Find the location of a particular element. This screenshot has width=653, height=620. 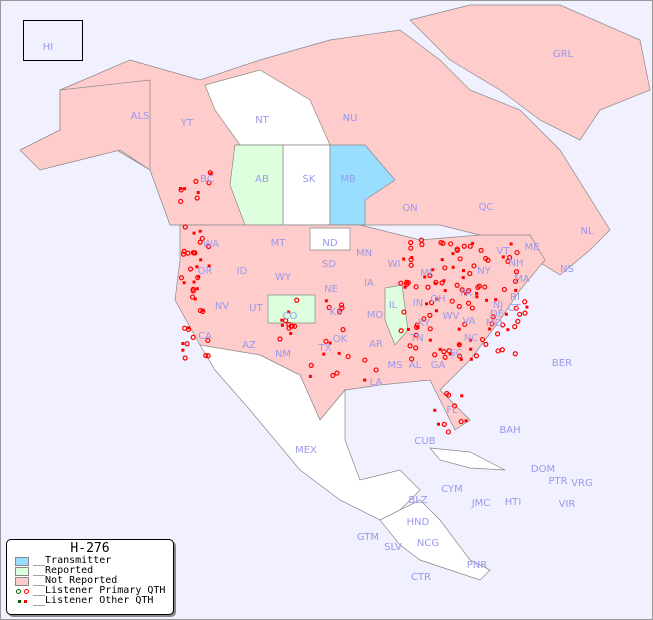

region-label-la: LA is located at coordinates (376, 382).